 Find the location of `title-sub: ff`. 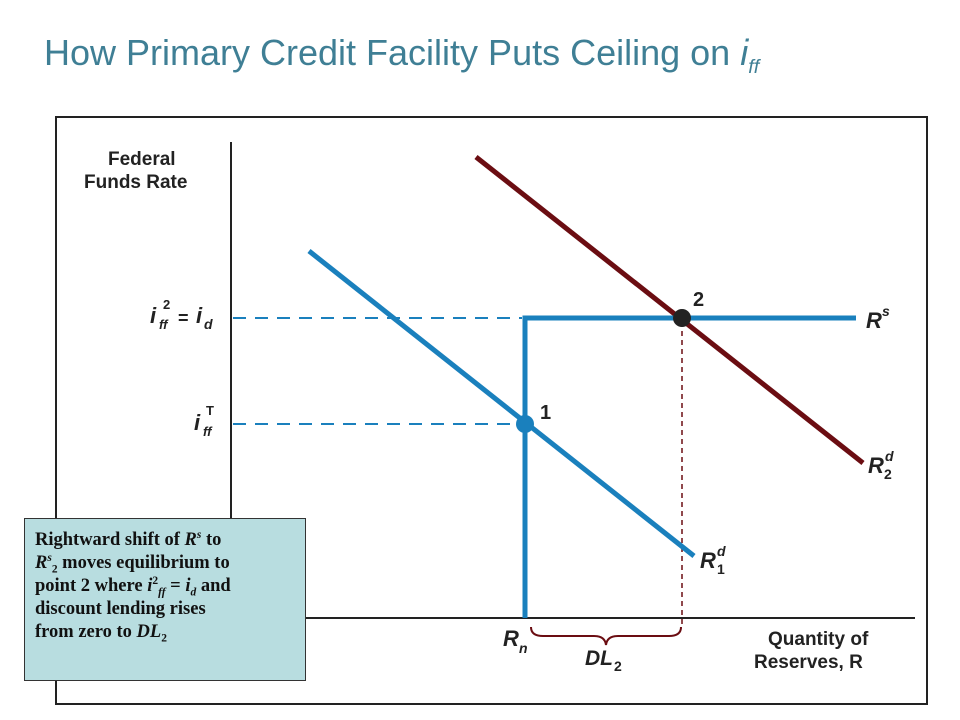

title-sub: ff is located at coordinates (754, 67).